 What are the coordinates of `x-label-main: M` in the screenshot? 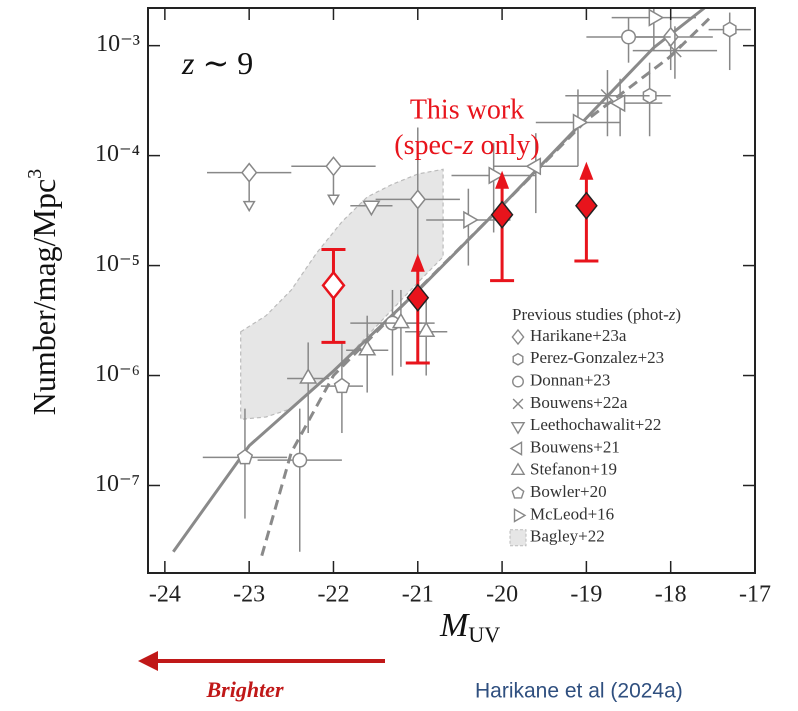 It's located at (454, 625).